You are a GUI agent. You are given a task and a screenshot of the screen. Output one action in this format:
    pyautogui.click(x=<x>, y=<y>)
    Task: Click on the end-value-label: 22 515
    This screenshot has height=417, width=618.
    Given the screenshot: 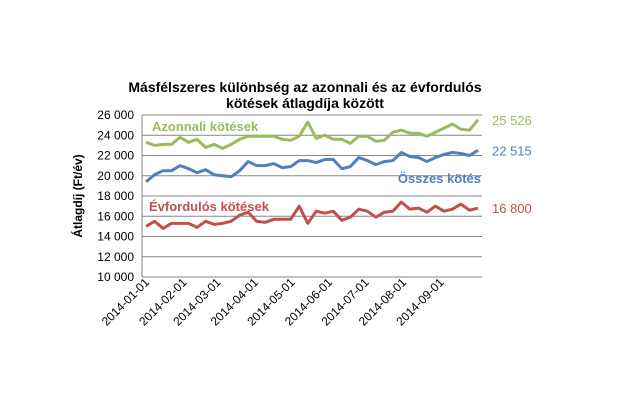 What is the action you would take?
    pyautogui.click(x=512, y=150)
    